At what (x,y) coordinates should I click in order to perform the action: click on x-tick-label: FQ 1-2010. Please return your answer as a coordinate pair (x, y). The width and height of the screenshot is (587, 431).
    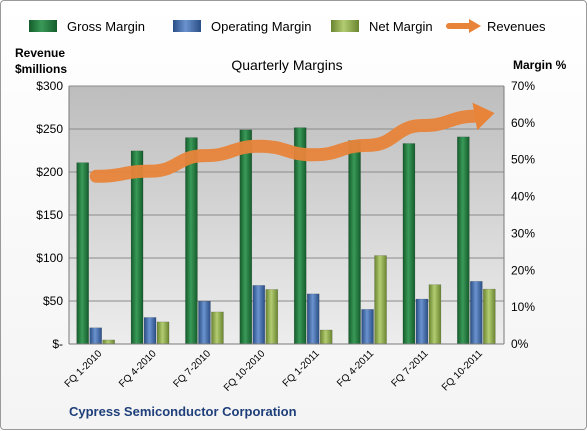
    Looking at the image, I should click on (84, 369).